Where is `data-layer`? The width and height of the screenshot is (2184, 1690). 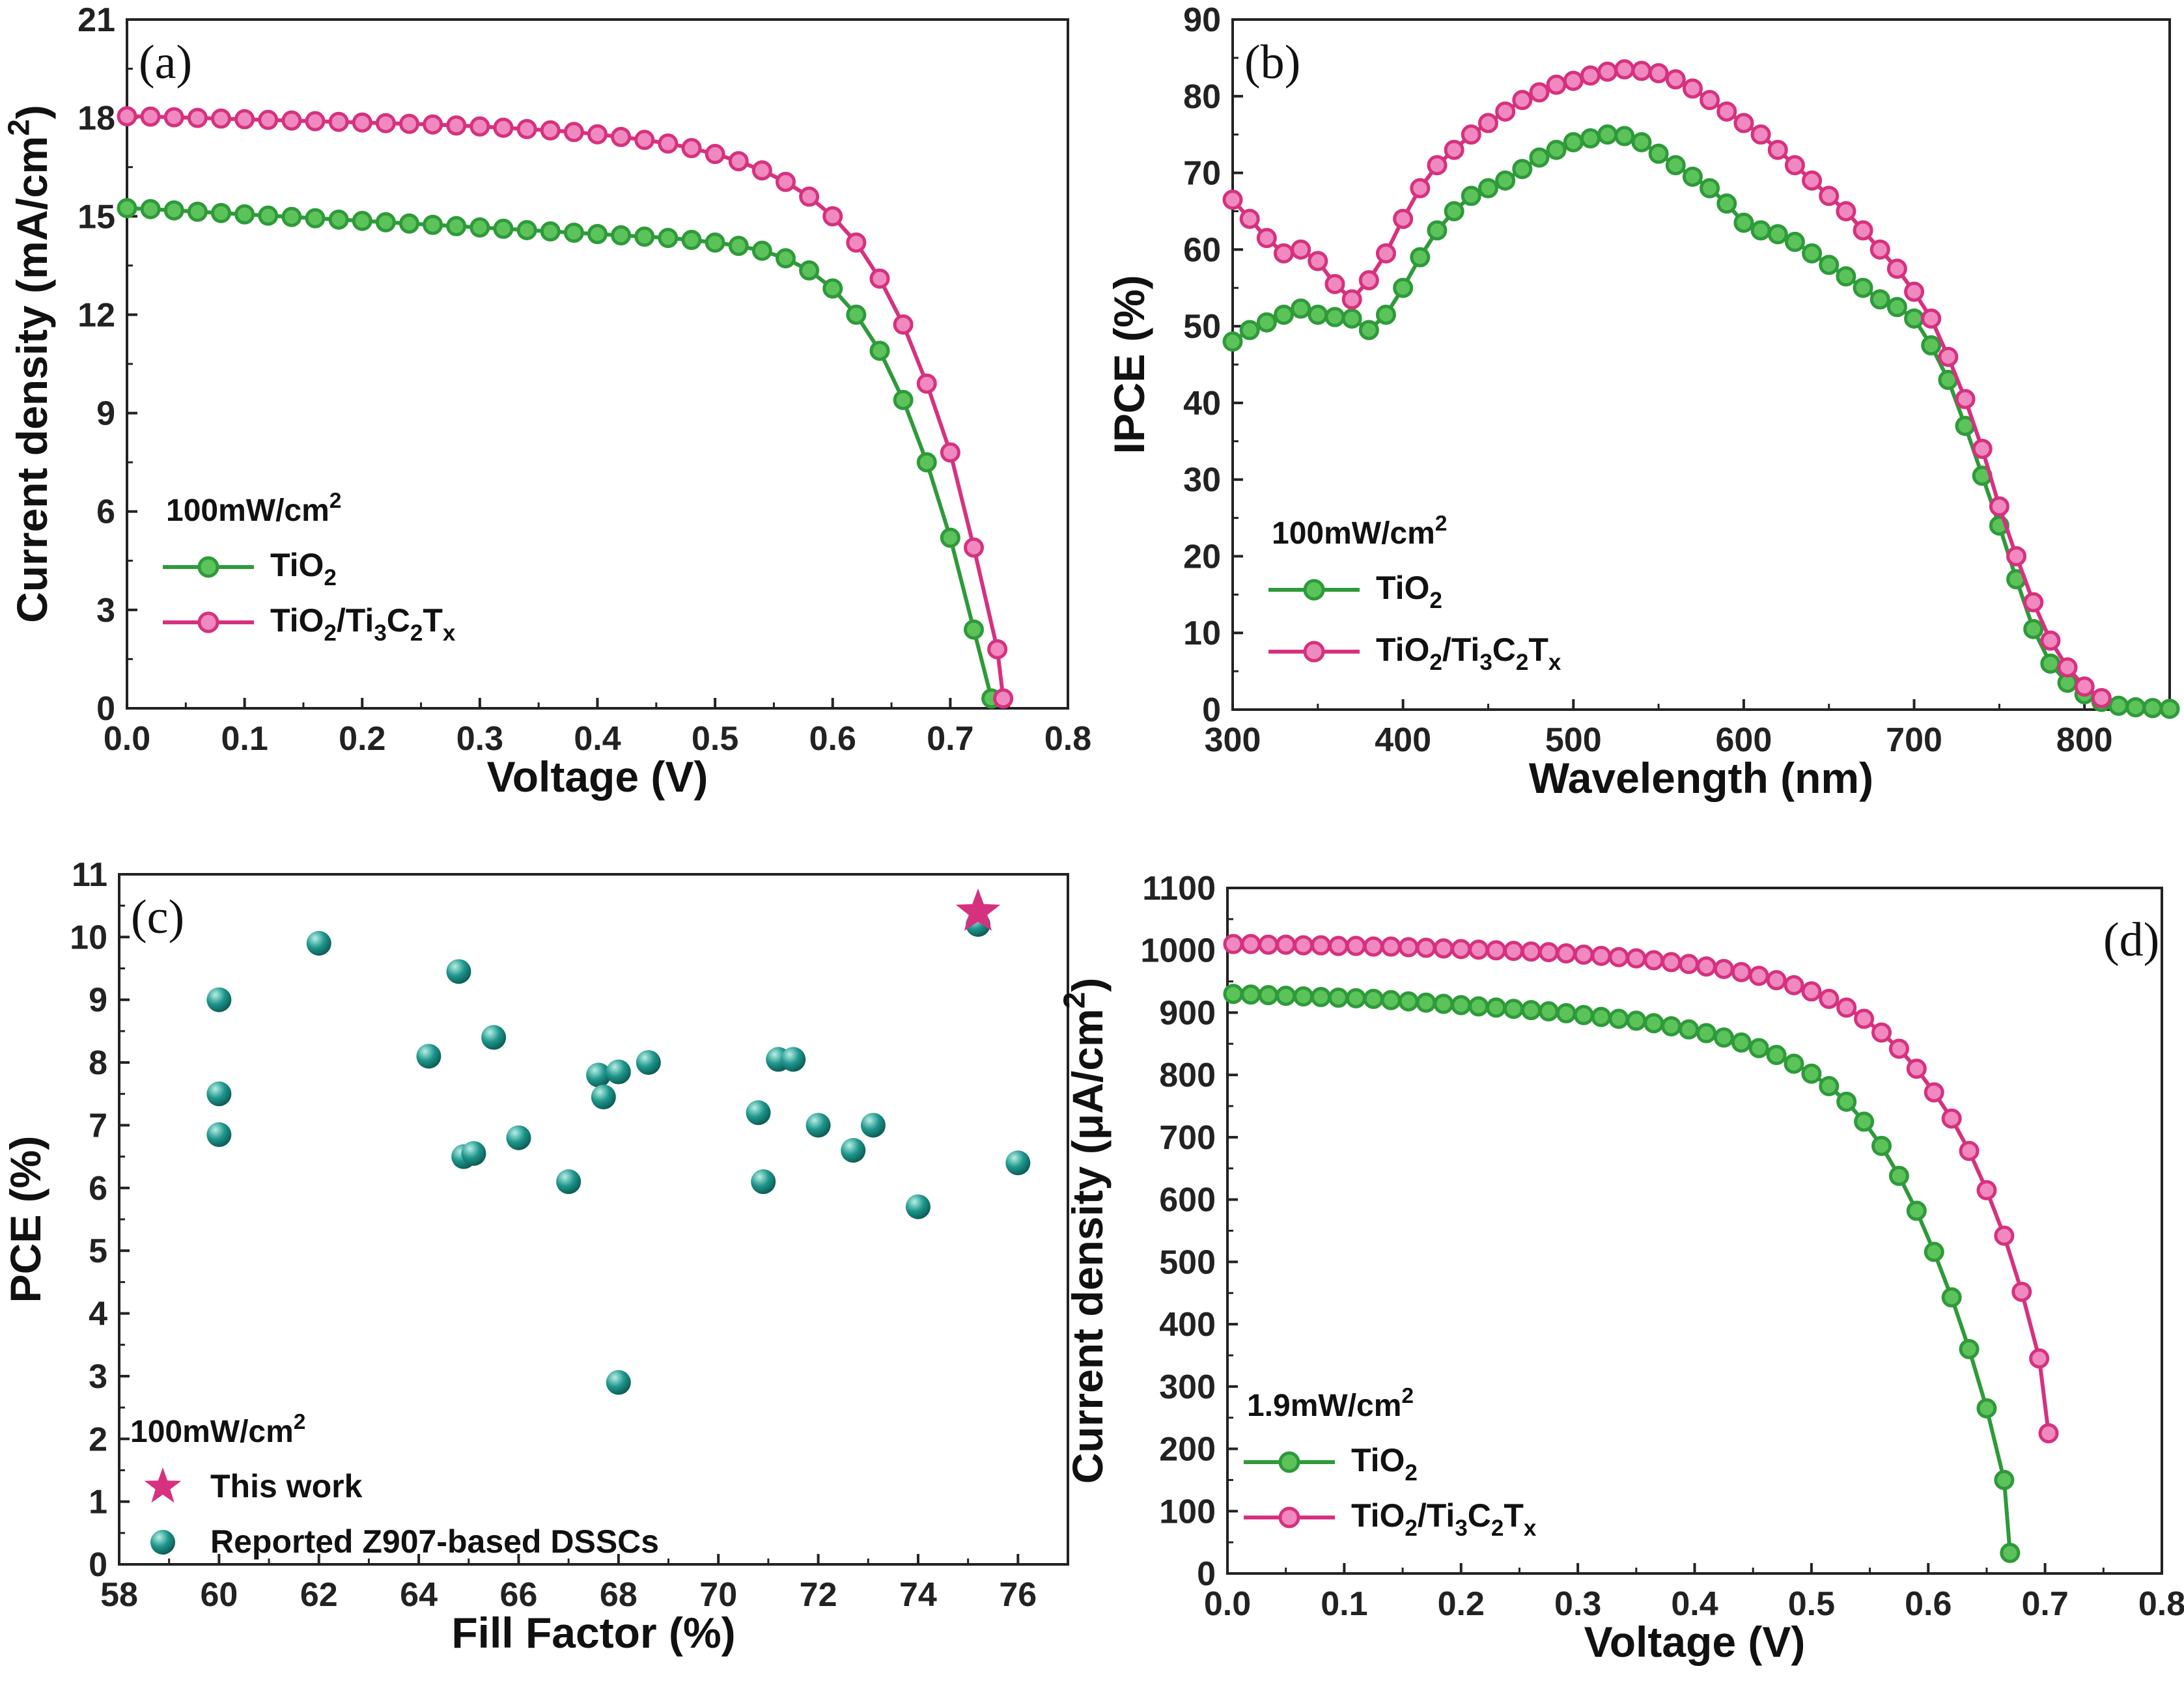 data-layer is located at coordinates (566, 407).